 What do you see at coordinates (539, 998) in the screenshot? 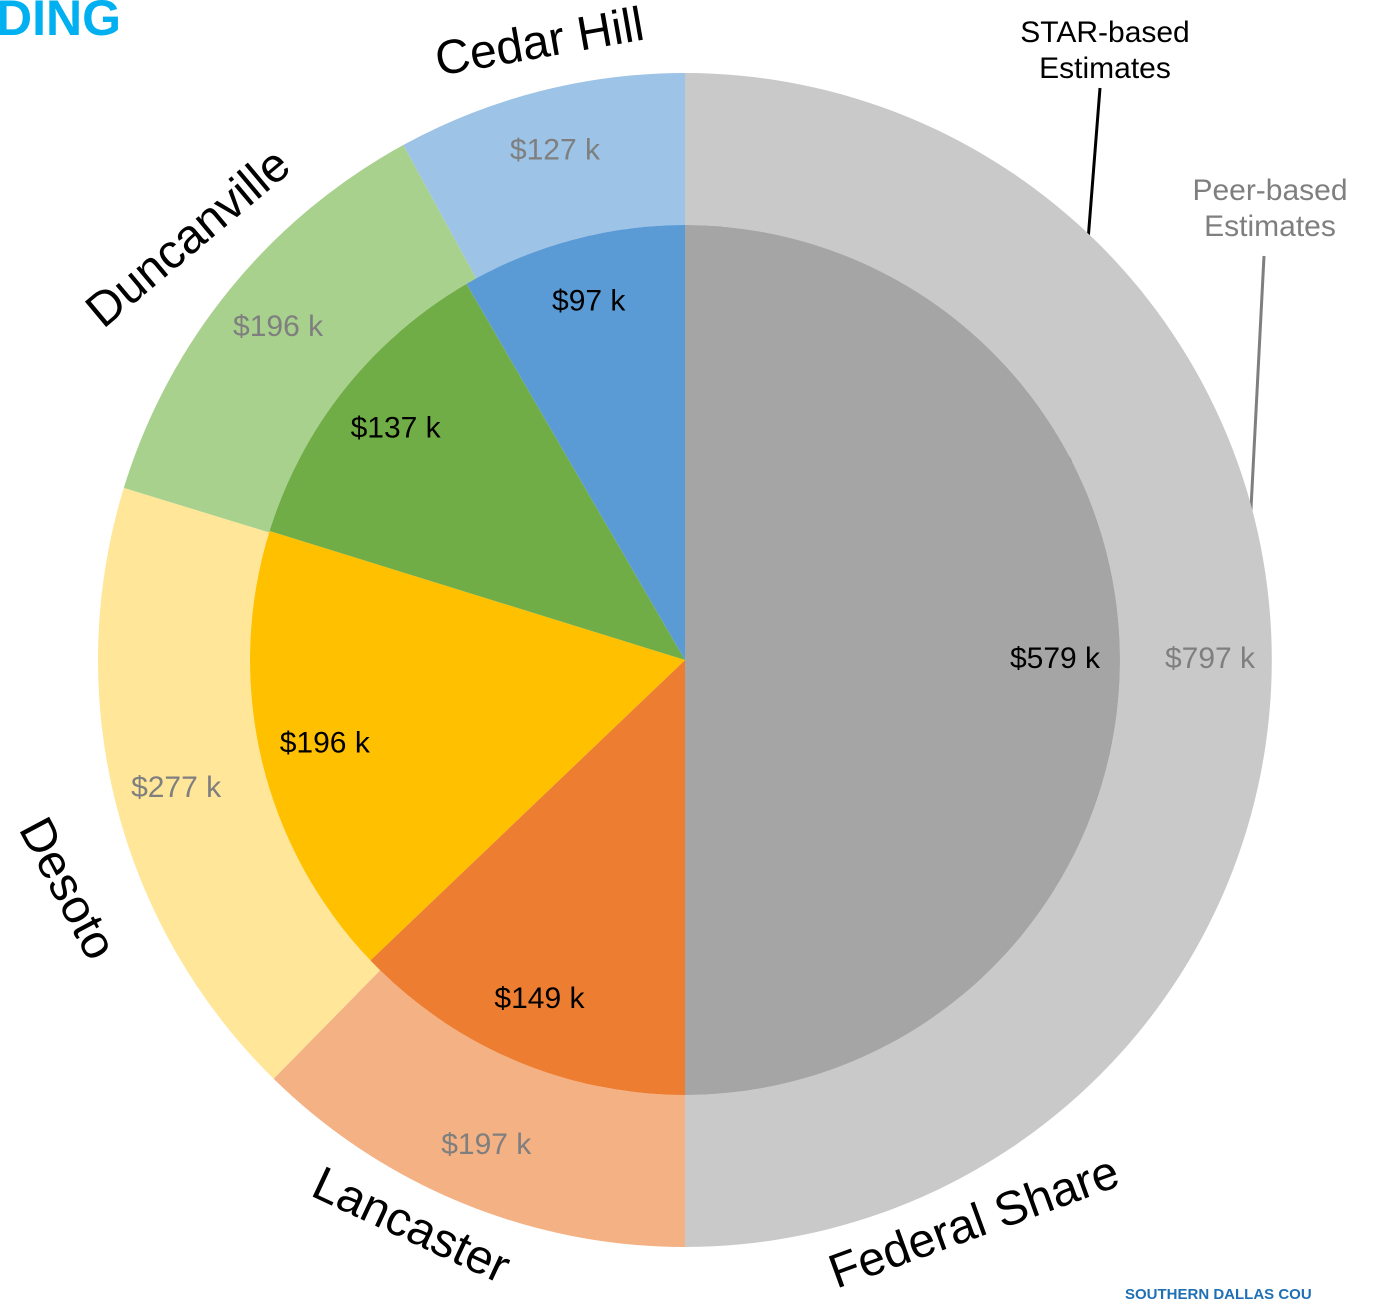
I see `data-label: $149 k` at bounding box center [539, 998].